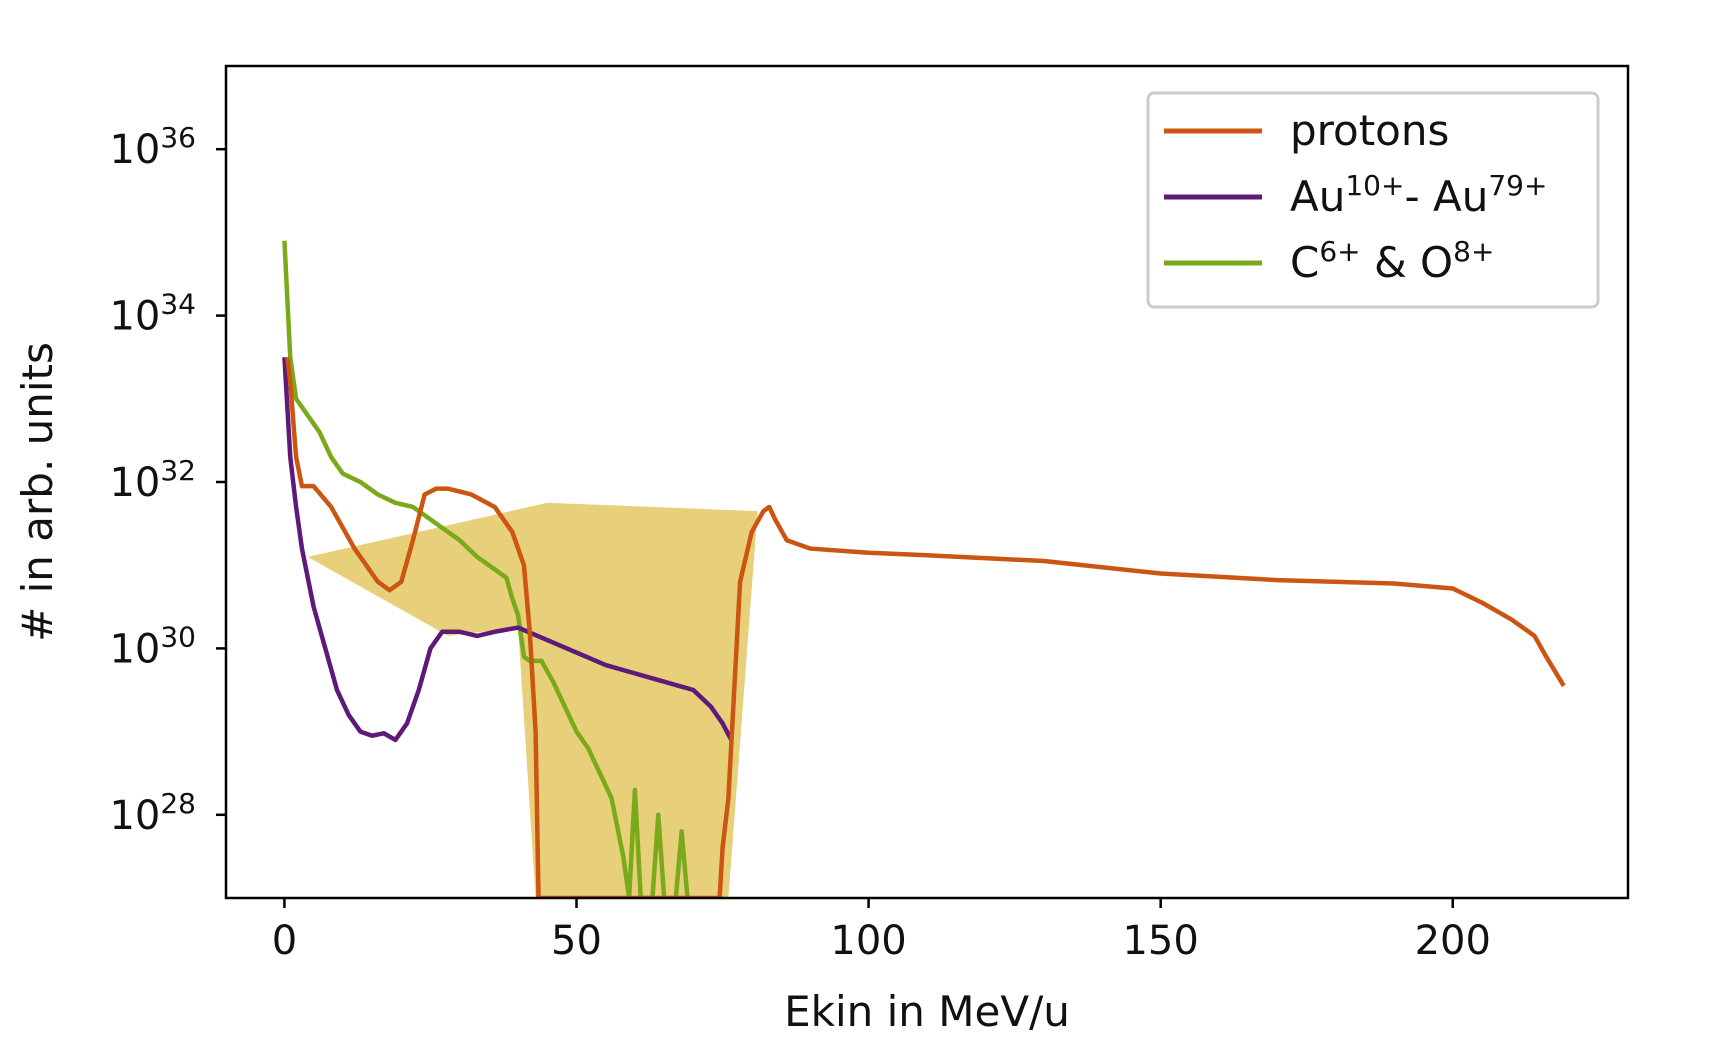  What do you see at coordinates (152, 480) in the screenshot?
I see `y-tick-label: 1032` at bounding box center [152, 480].